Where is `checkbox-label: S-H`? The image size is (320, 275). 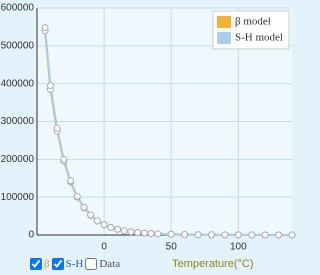
checkbox-label: S-H is located at coordinates (74, 264).